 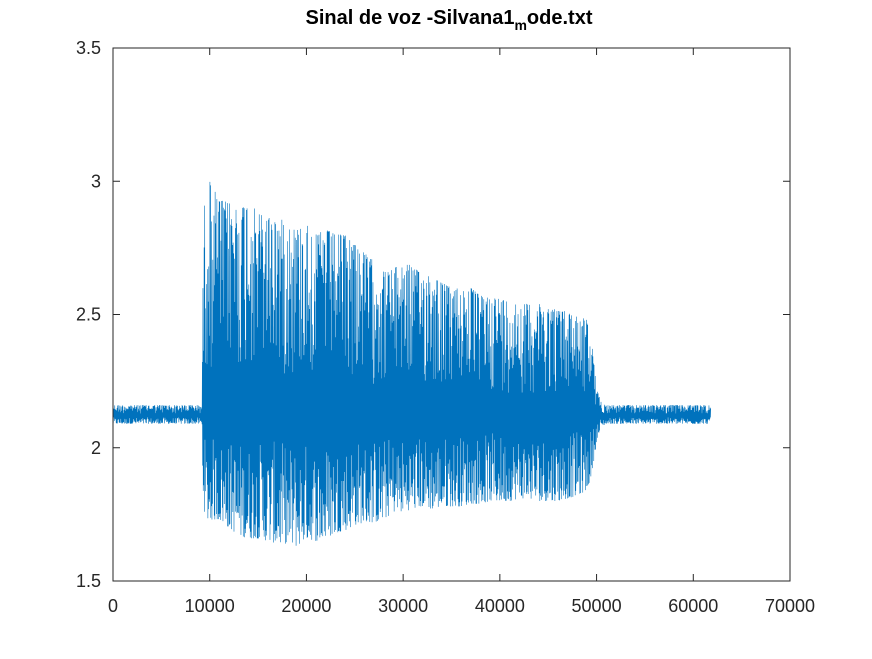 What do you see at coordinates (96, 181) in the screenshot?
I see `y-tick-label: 3` at bounding box center [96, 181].